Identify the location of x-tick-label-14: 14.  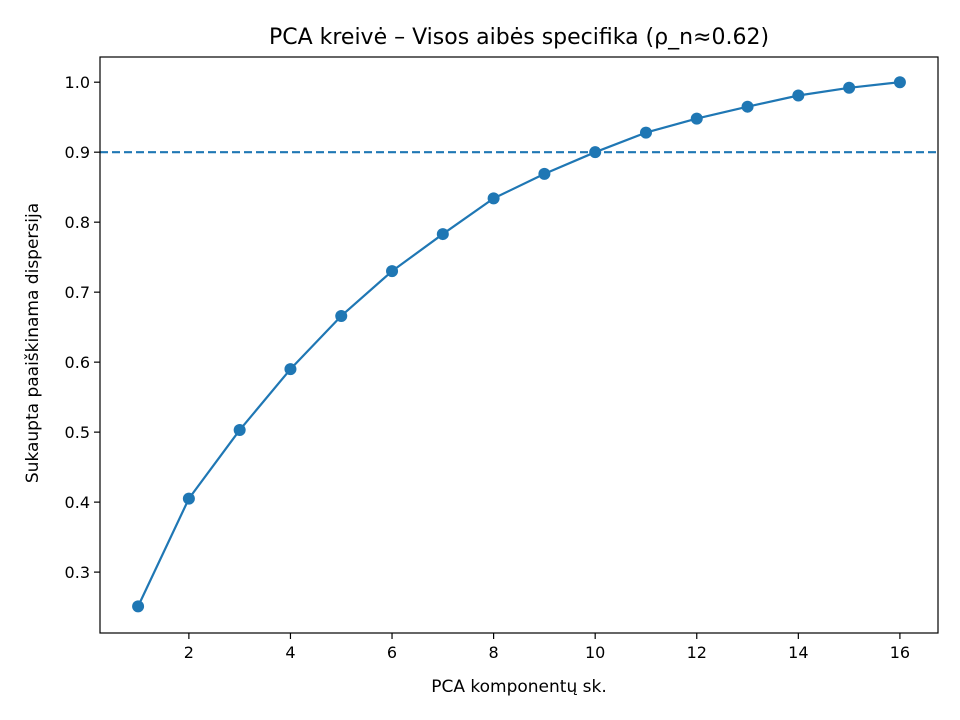
(798, 652).